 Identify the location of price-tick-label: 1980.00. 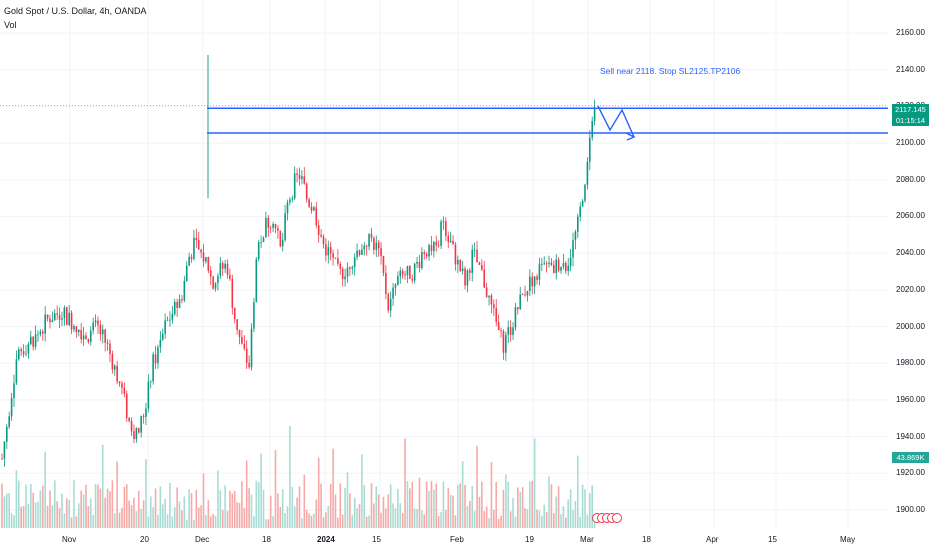
(910, 363).